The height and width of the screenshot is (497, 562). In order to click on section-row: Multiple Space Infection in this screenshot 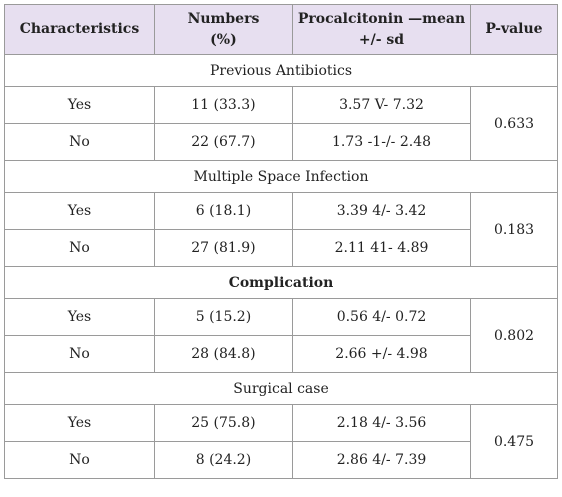, I will do `click(281, 176)`.